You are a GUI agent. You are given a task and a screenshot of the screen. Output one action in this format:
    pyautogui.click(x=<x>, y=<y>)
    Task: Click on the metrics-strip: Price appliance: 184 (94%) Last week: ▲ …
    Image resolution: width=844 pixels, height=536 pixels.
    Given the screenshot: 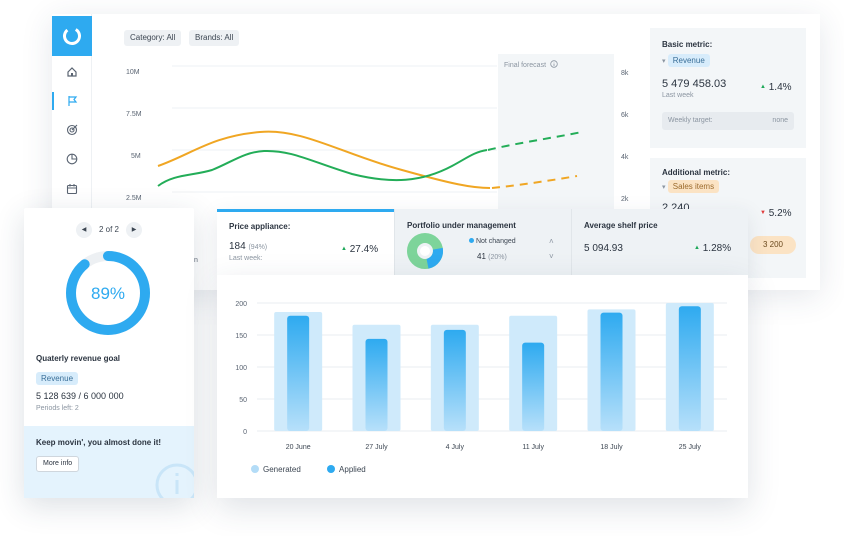 What is the action you would take?
    pyautogui.click(x=482, y=242)
    